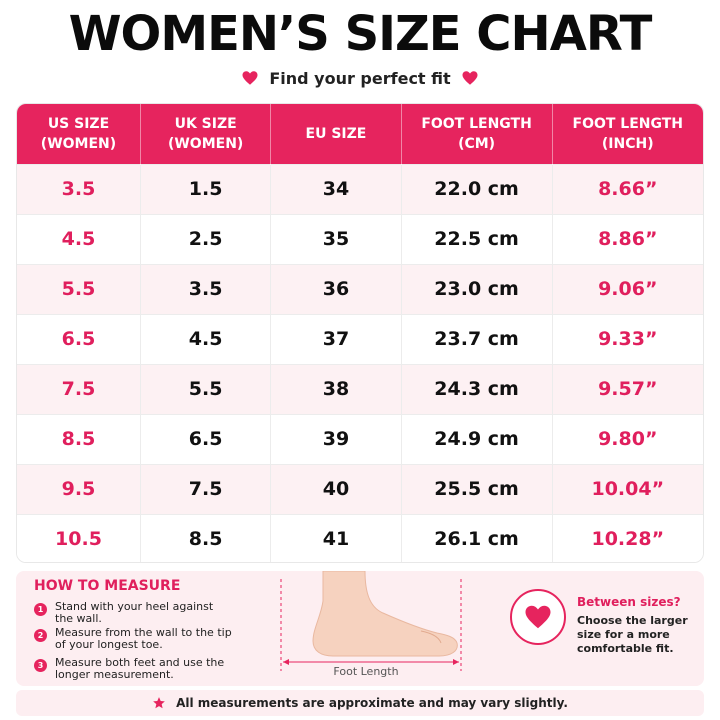  I want to click on table-row: 10.5 8.5 41 26.1 cm 10.28”, so click(360, 537).